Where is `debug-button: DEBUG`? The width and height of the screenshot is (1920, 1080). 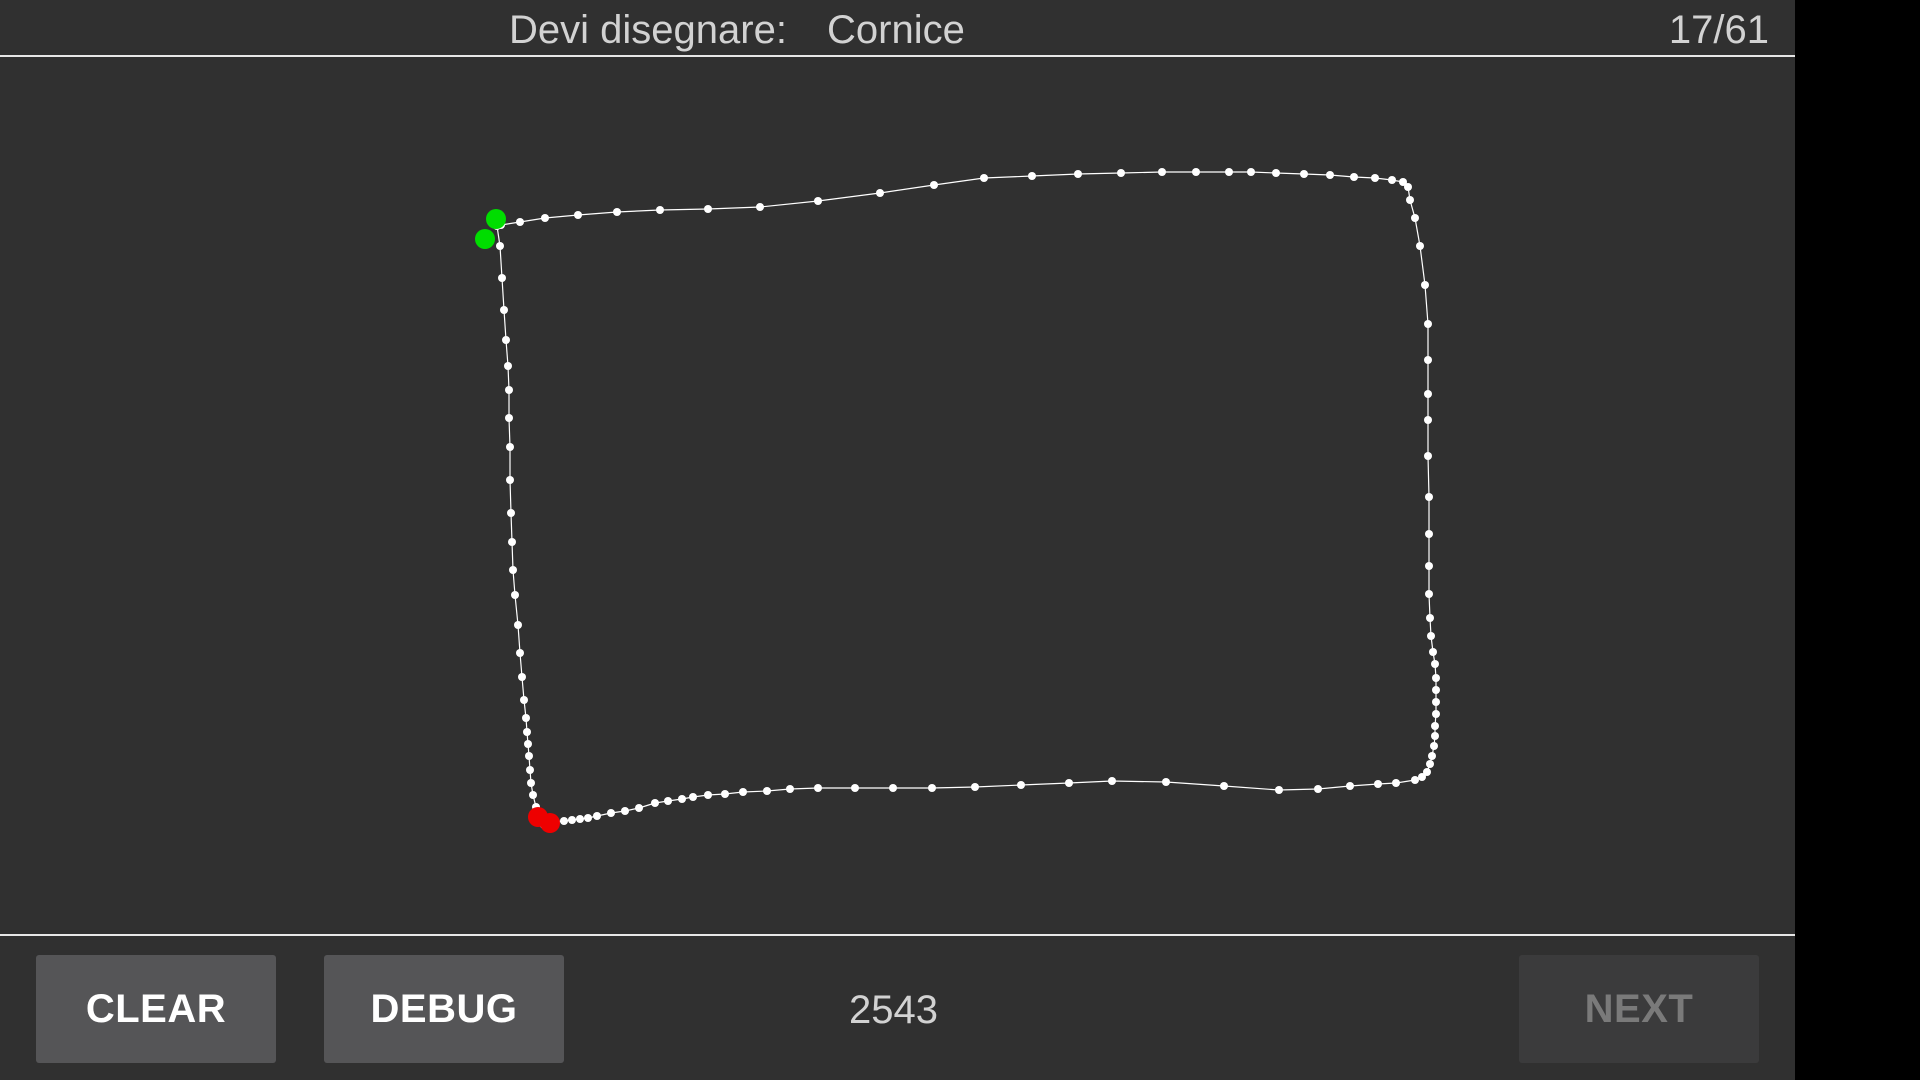 debug-button: DEBUG is located at coordinates (444, 1009).